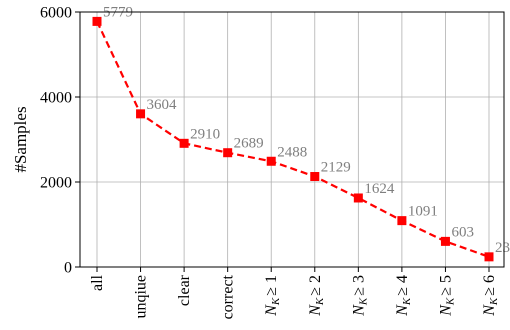 This screenshot has height=330, width=510. What do you see at coordinates (141, 297) in the screenshot?
I see `x-tick-label: unqiue` at bounding box center [141, 297].